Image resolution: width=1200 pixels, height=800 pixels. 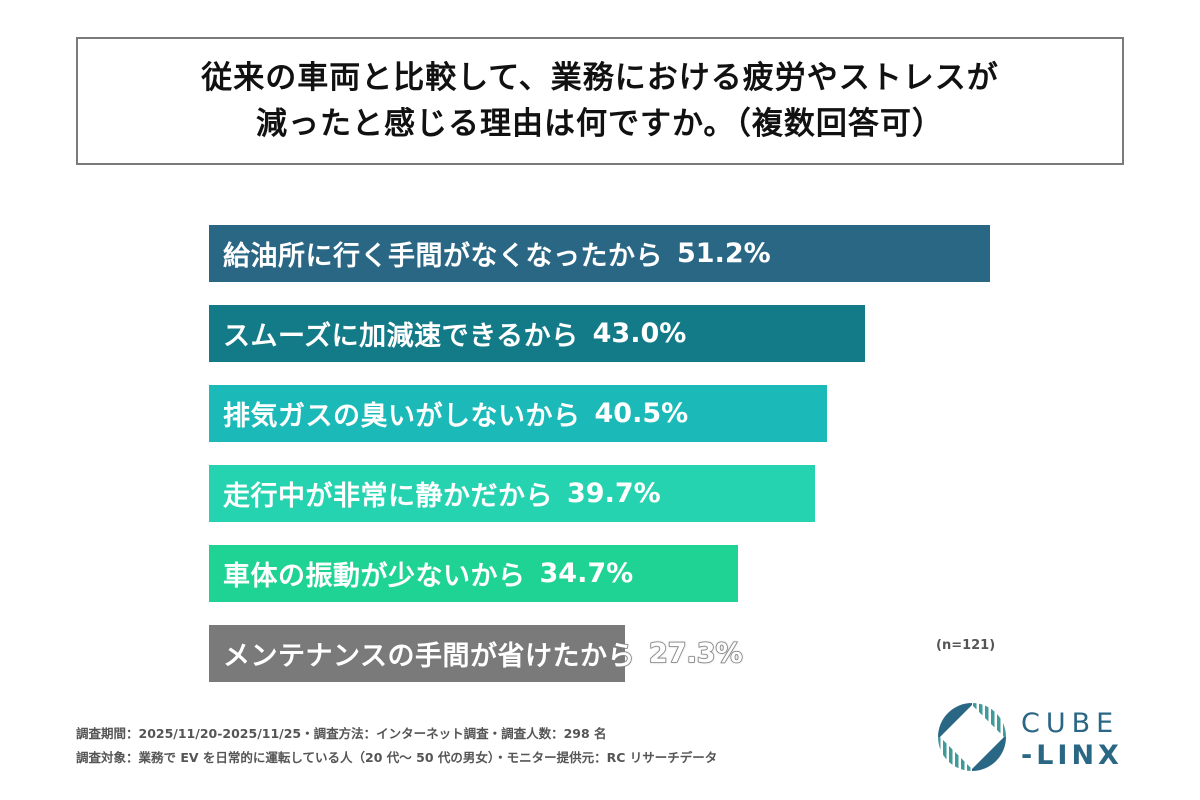 I want to click on bar-no-exhaust-smell: 排気ガスの臭いがしないから 40.5%, so click(x=518, y=413).